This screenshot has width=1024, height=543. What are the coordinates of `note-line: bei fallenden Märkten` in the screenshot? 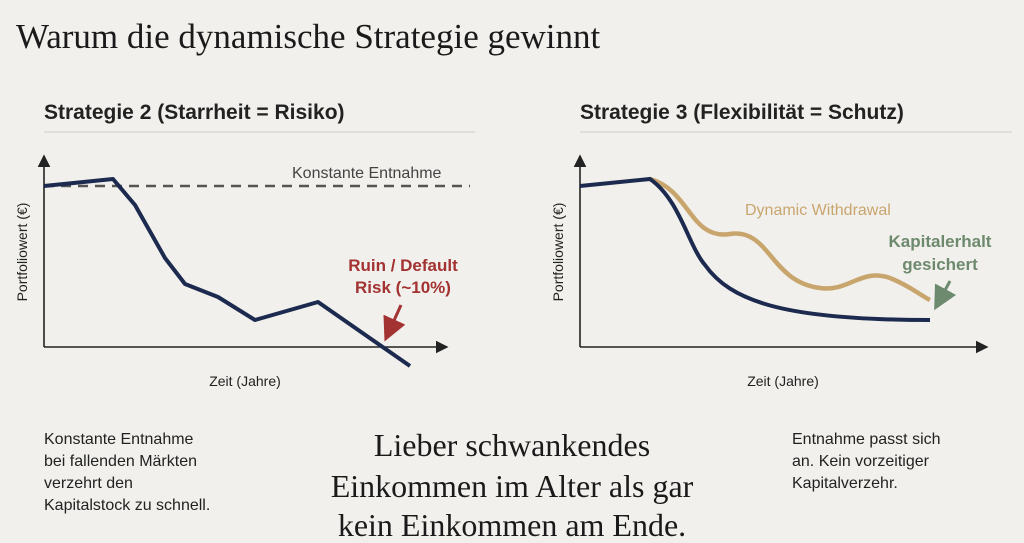 It's located at (120, 461).